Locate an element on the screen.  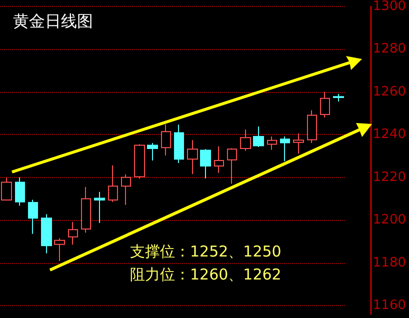
y-tick-label: 1300 is located at coordinates (389, 7).